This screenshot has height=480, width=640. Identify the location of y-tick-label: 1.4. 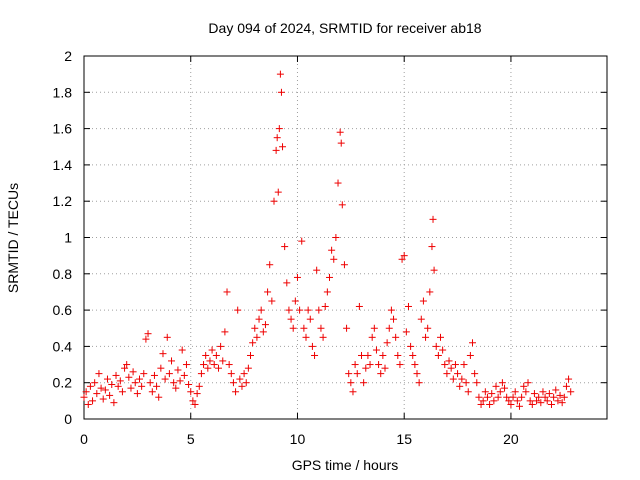
(63, 165).